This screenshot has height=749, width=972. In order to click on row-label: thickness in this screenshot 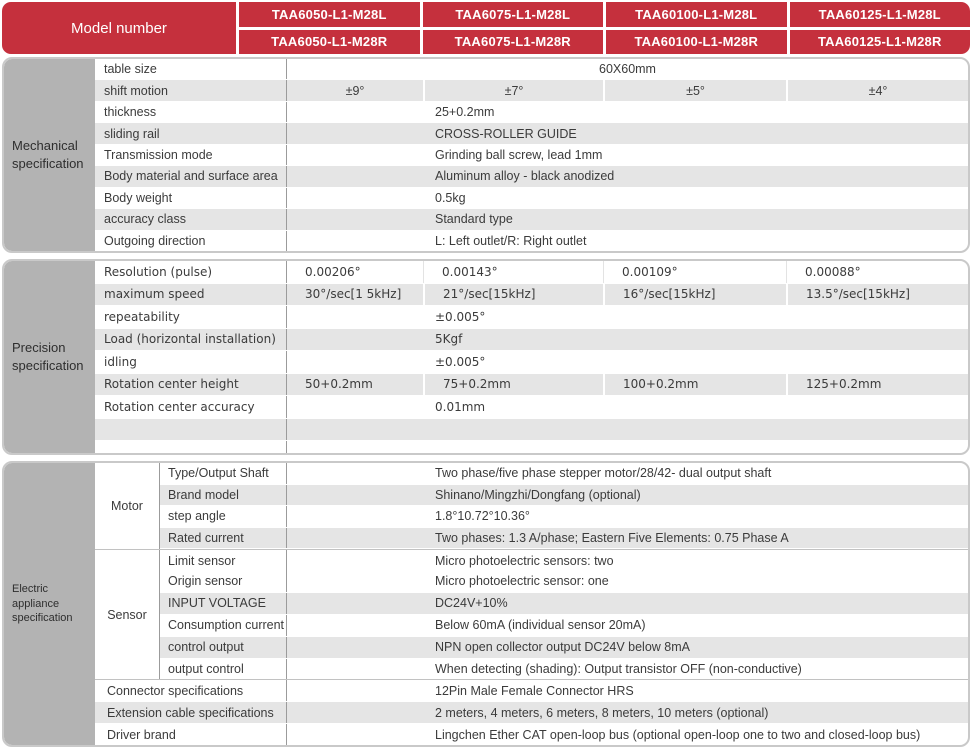, I will do `click(191, 112)`.